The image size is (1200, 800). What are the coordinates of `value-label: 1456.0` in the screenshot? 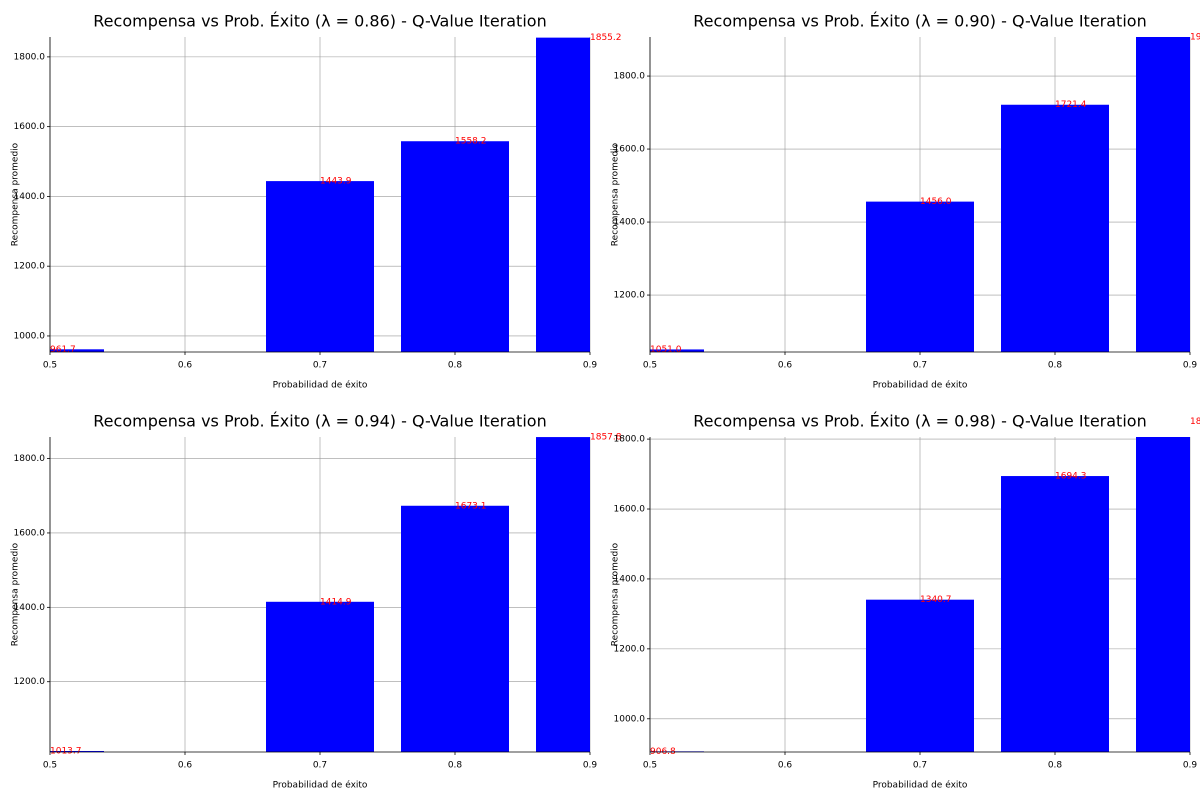 It's located at (936, 202).